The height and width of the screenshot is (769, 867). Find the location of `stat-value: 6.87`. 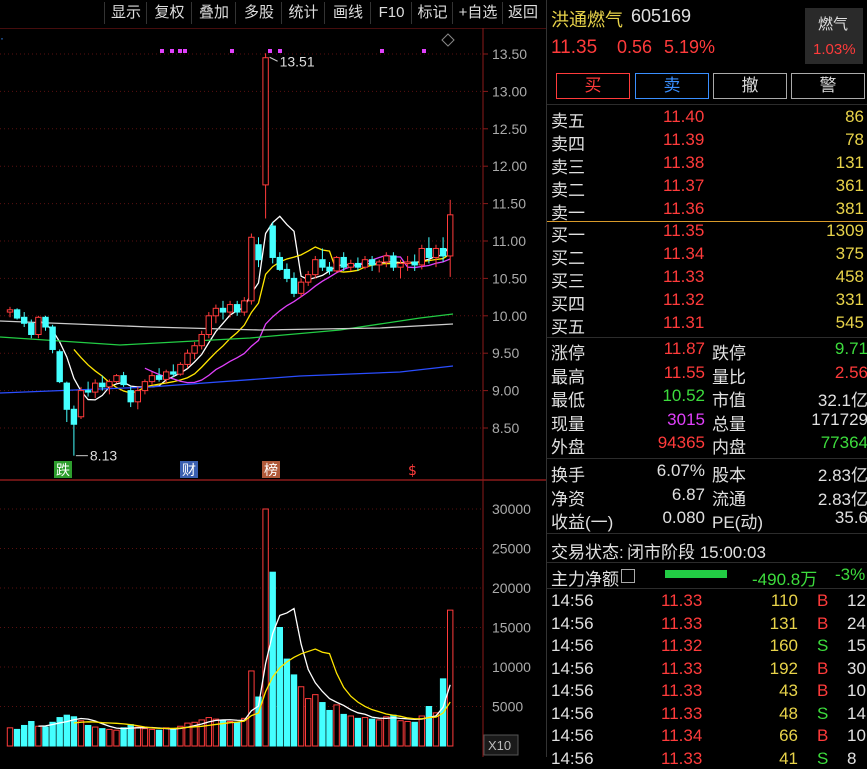

stat-value: 6.87 is located at coordinates (688, 494).